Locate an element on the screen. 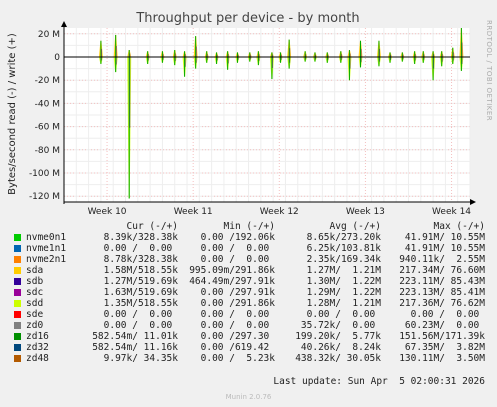 Image resolution: width=497 pixels, height=407 pixels. legend-avg: 438.32k/ 30.05k is located at coordinates (338, 358).